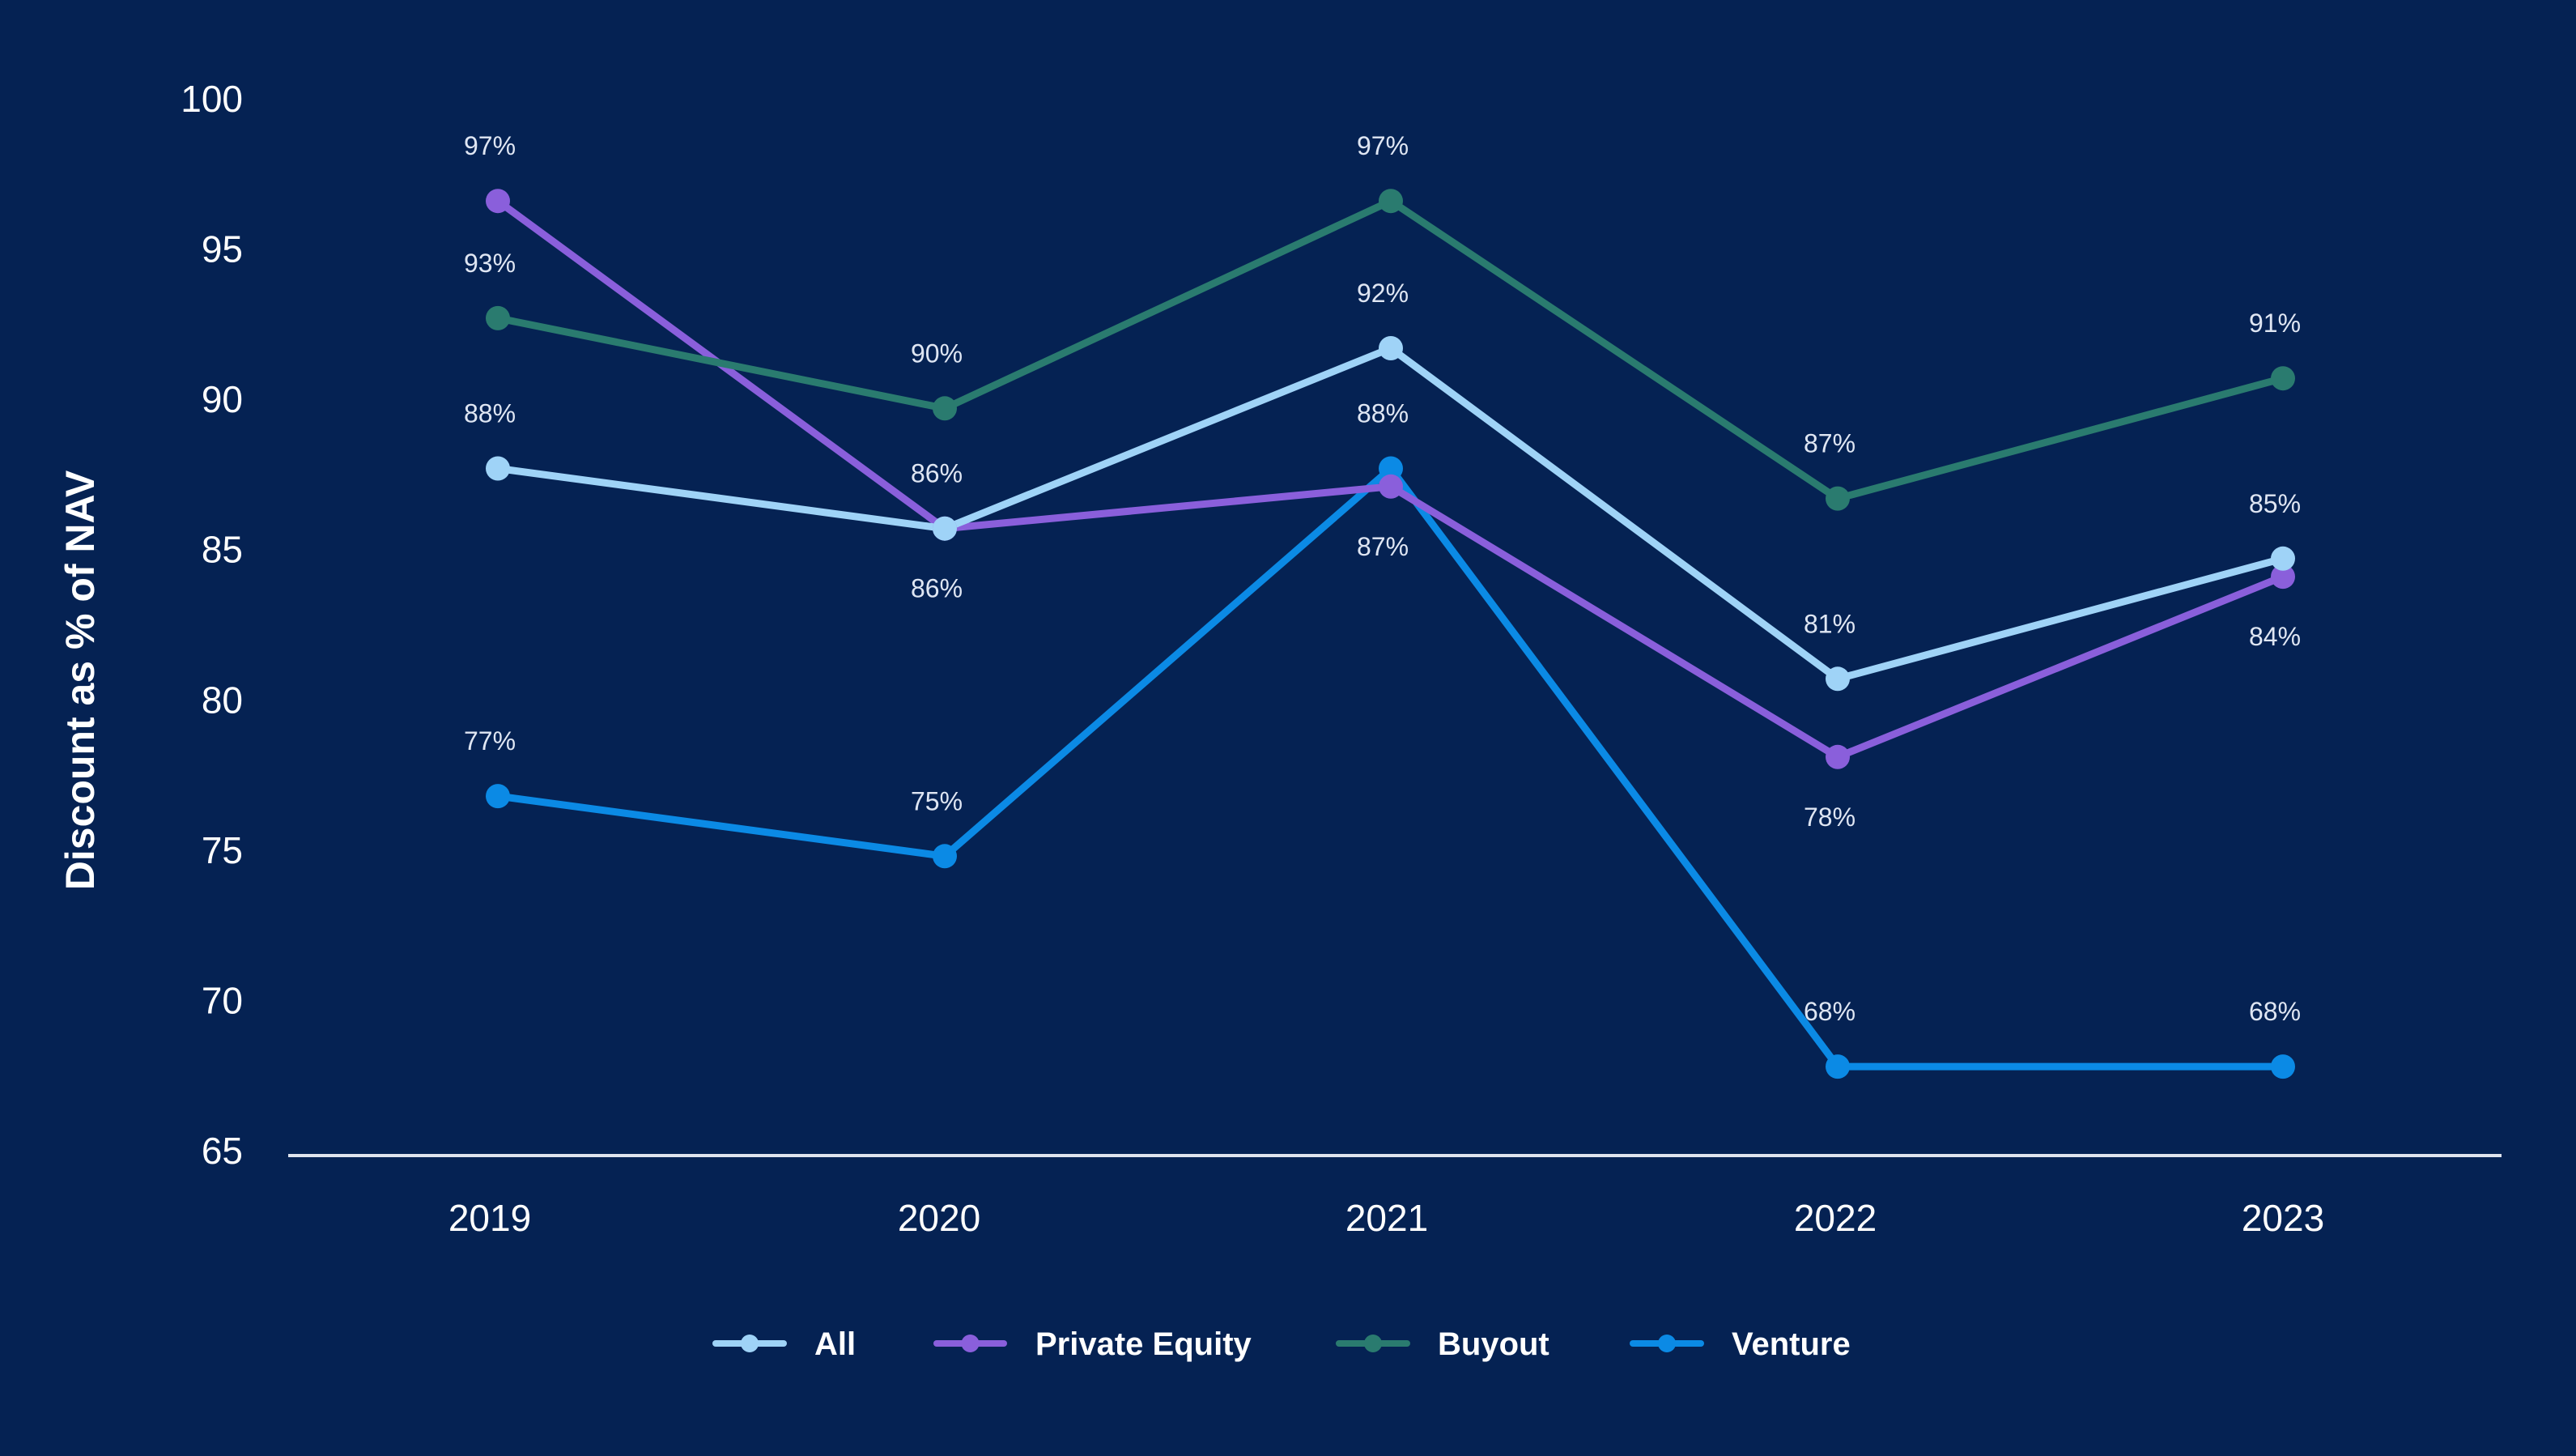  What do you see at coordinates (1383, 293) in the screenshot?
I see `data-label-all: 92%` at bounding box center [1383, 293].